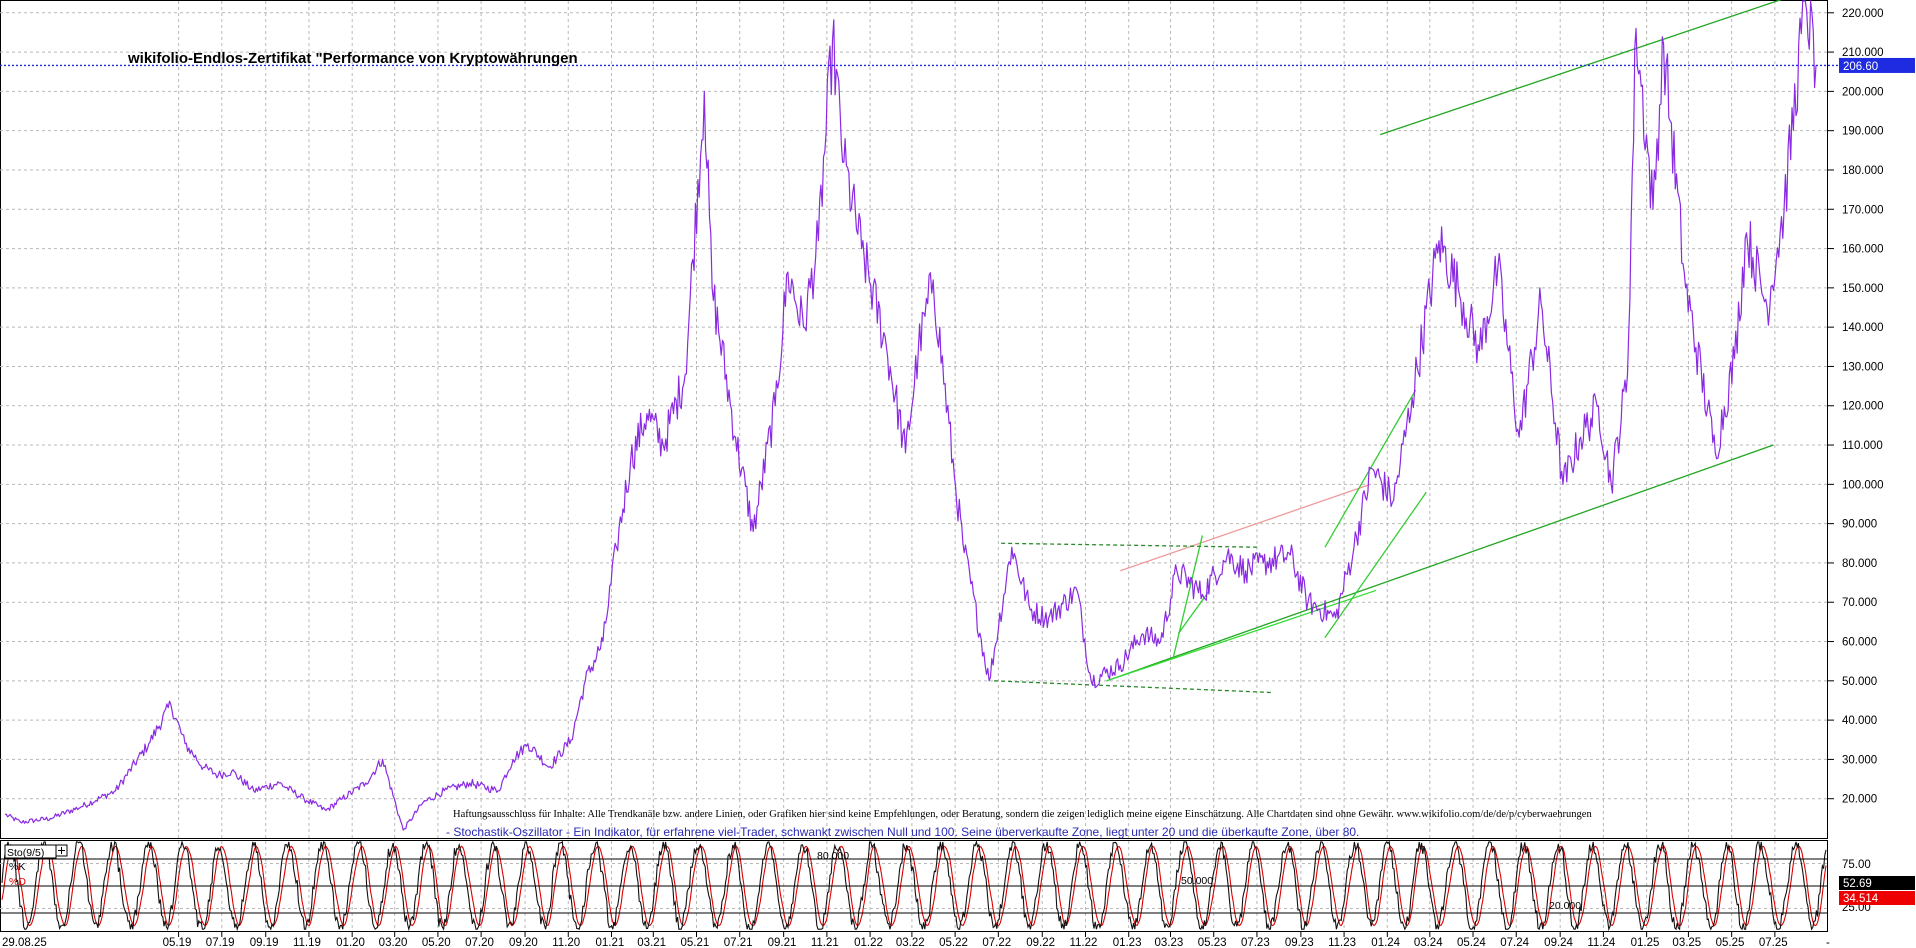 Image resolution: width=1916 pixels, height=948 pixels. Describe the element at coordinates (24, 942) in the screenshot. I see `x-tick-label: 29.08.25` at that location.